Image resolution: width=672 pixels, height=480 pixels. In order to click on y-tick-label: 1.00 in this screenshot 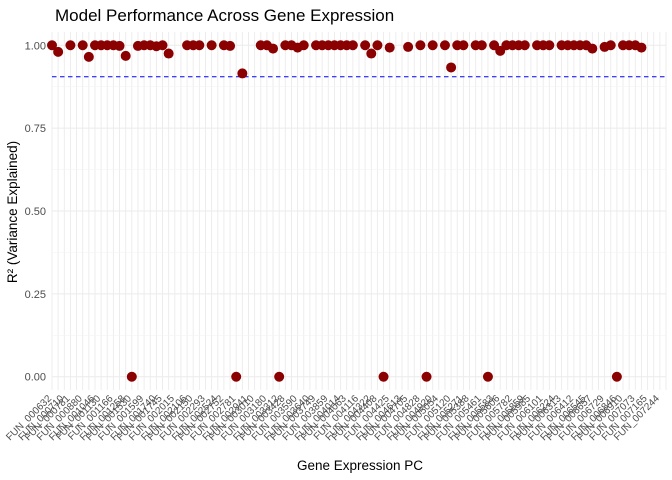, I will do `click(35, 46)`.